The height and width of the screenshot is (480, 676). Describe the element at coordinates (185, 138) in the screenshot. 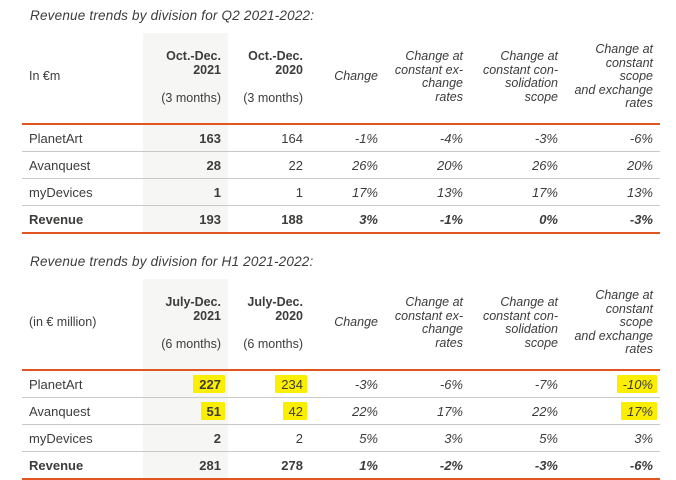

I see `value-cell: 163` at that location.